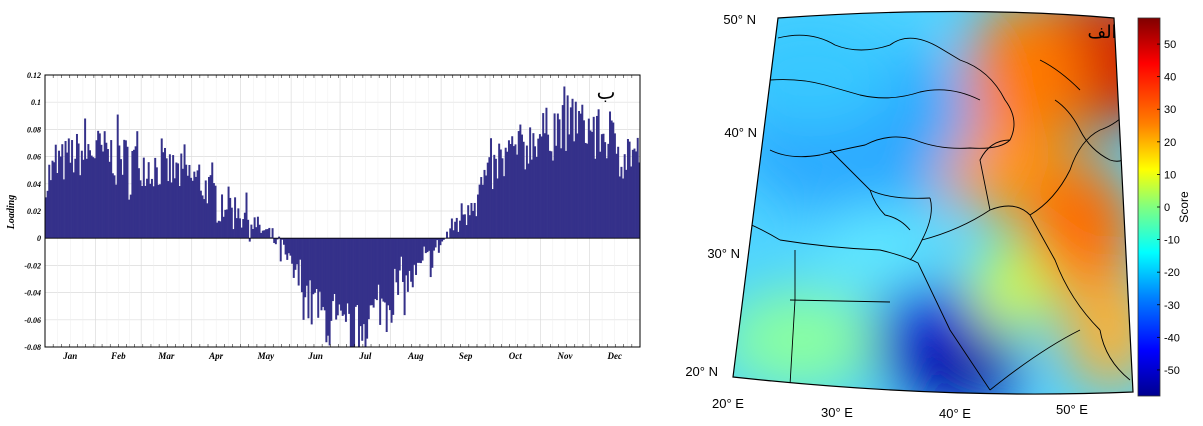  I want to click on y-tick-label: 0.04, so click(34, 184).